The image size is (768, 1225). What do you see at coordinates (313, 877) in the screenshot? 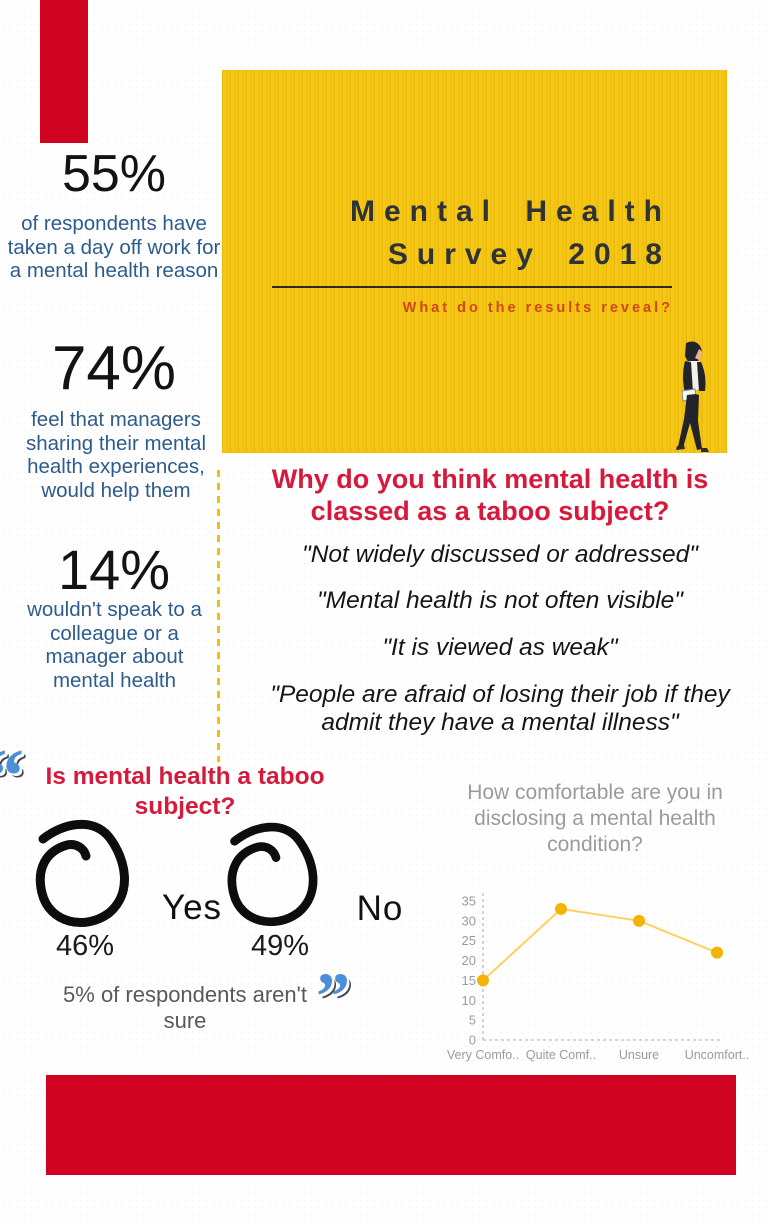
I see `no-circle-doodle: No` at bounding box center [313, 877].